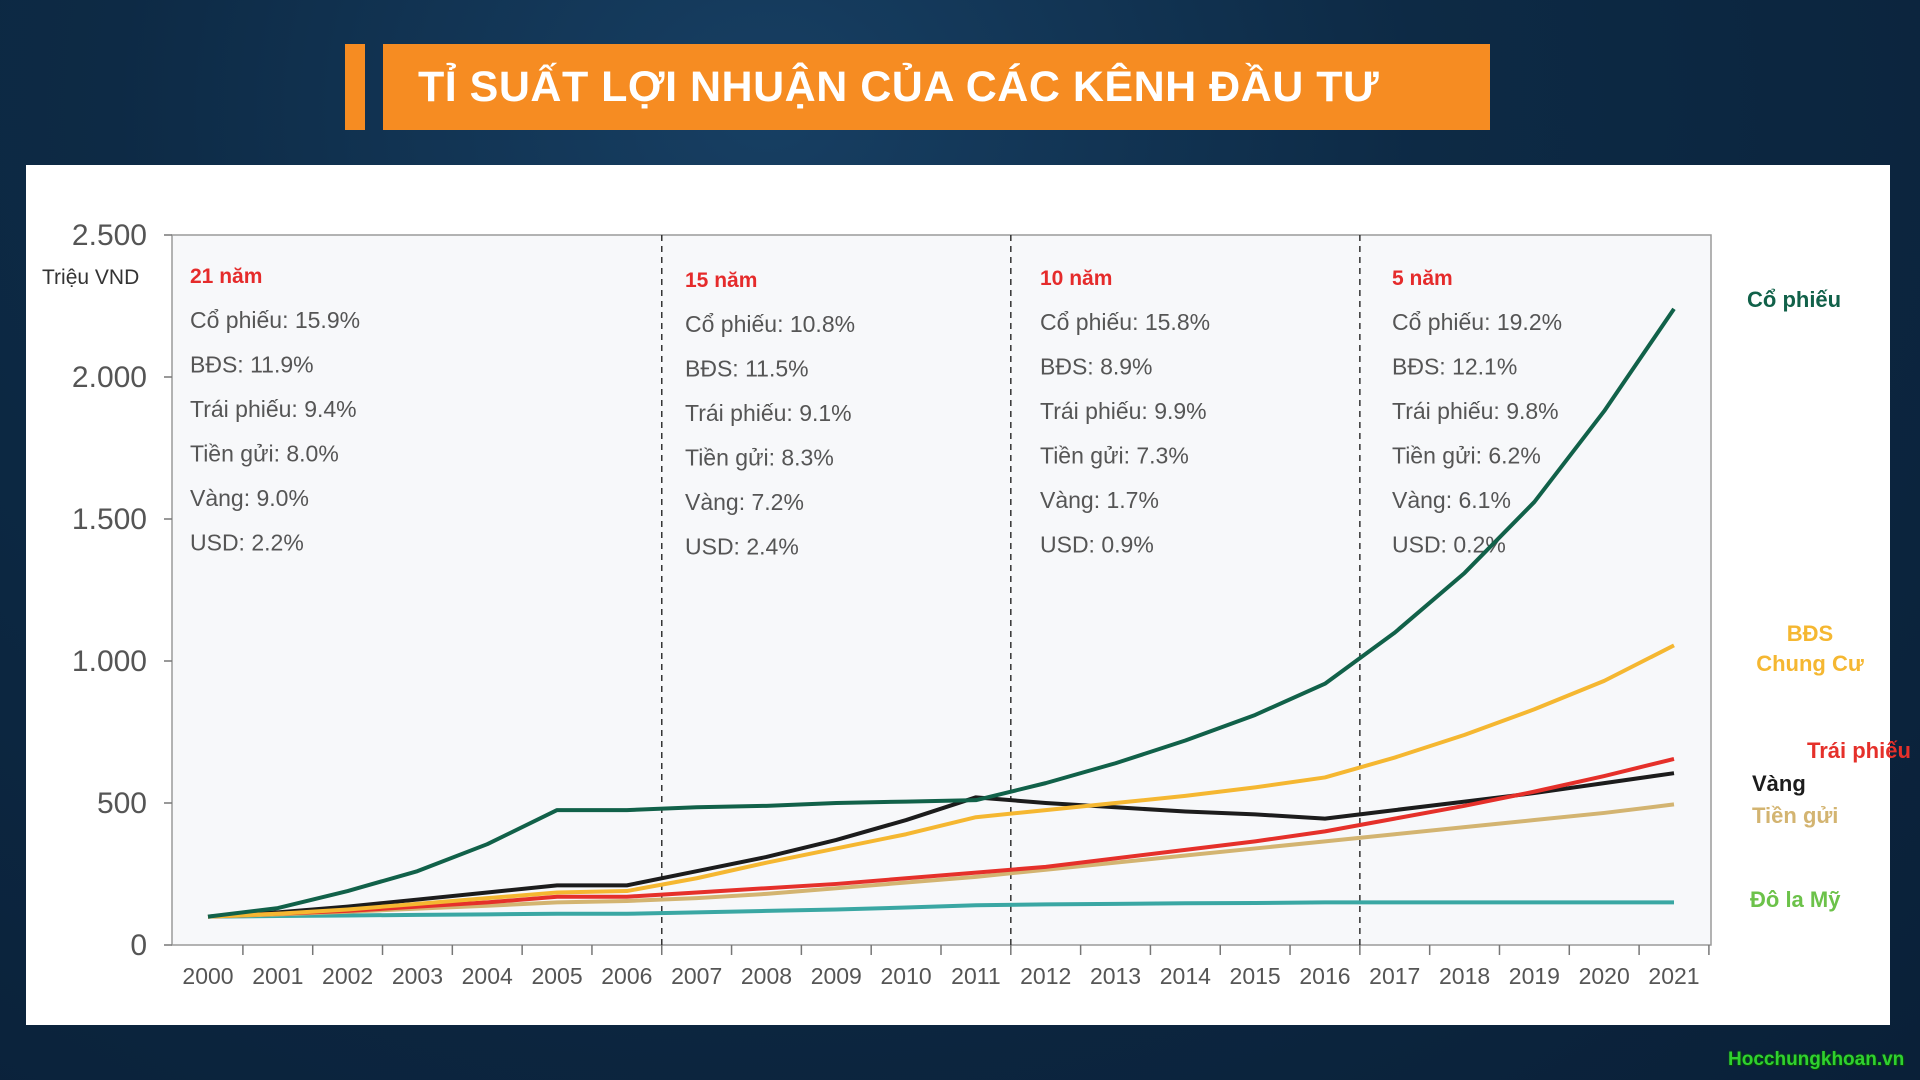 This screenshot has width=1920, height=1080. I want to click on x-tick-label: 2018, so click(1464, 976).